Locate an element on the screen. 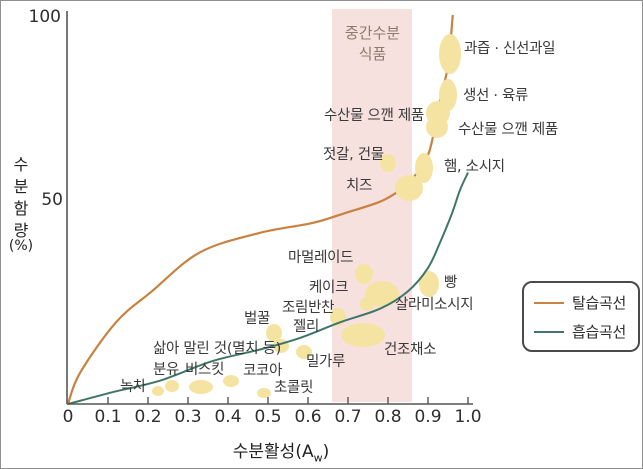 The width and height of the screenshot is (643, 469). legend-item-desorption: 탈습곡선 is located at coordinates (581, 302).